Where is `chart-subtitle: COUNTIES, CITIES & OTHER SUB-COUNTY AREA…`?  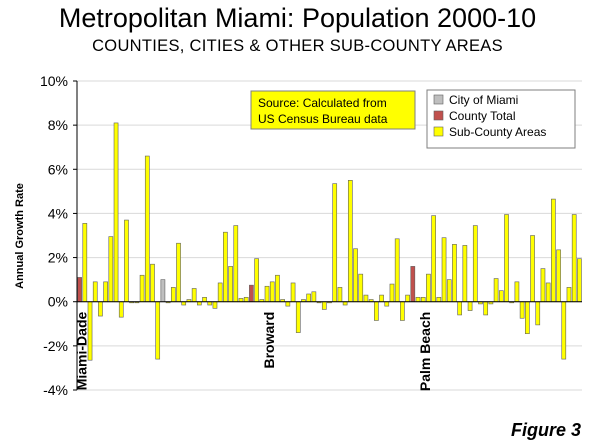 chart-subtitle: COUNTIES, CITIES & OTHER SUB-COUNTY AREA… is located at coordinates (297, 46).